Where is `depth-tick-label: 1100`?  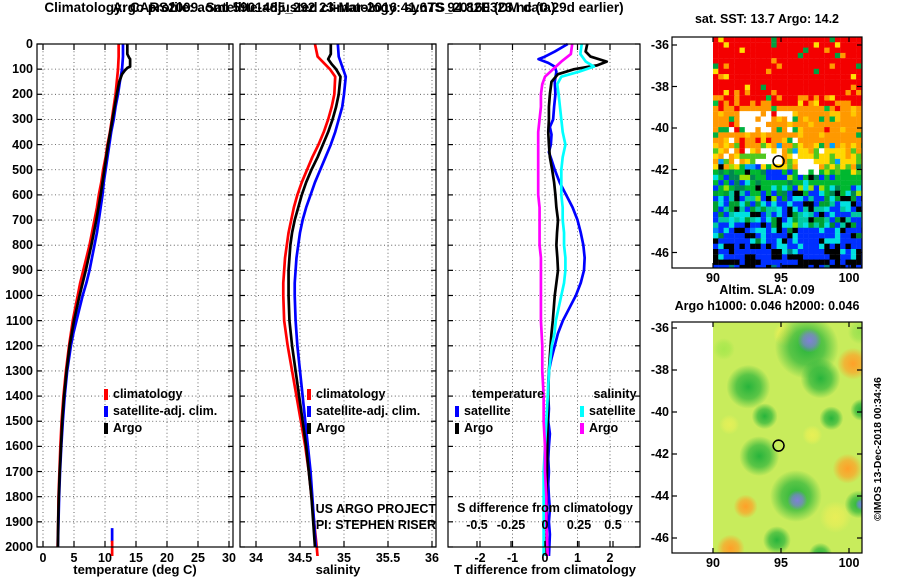
depth-tick-label: 1100 is located at coordinates (19, 320).